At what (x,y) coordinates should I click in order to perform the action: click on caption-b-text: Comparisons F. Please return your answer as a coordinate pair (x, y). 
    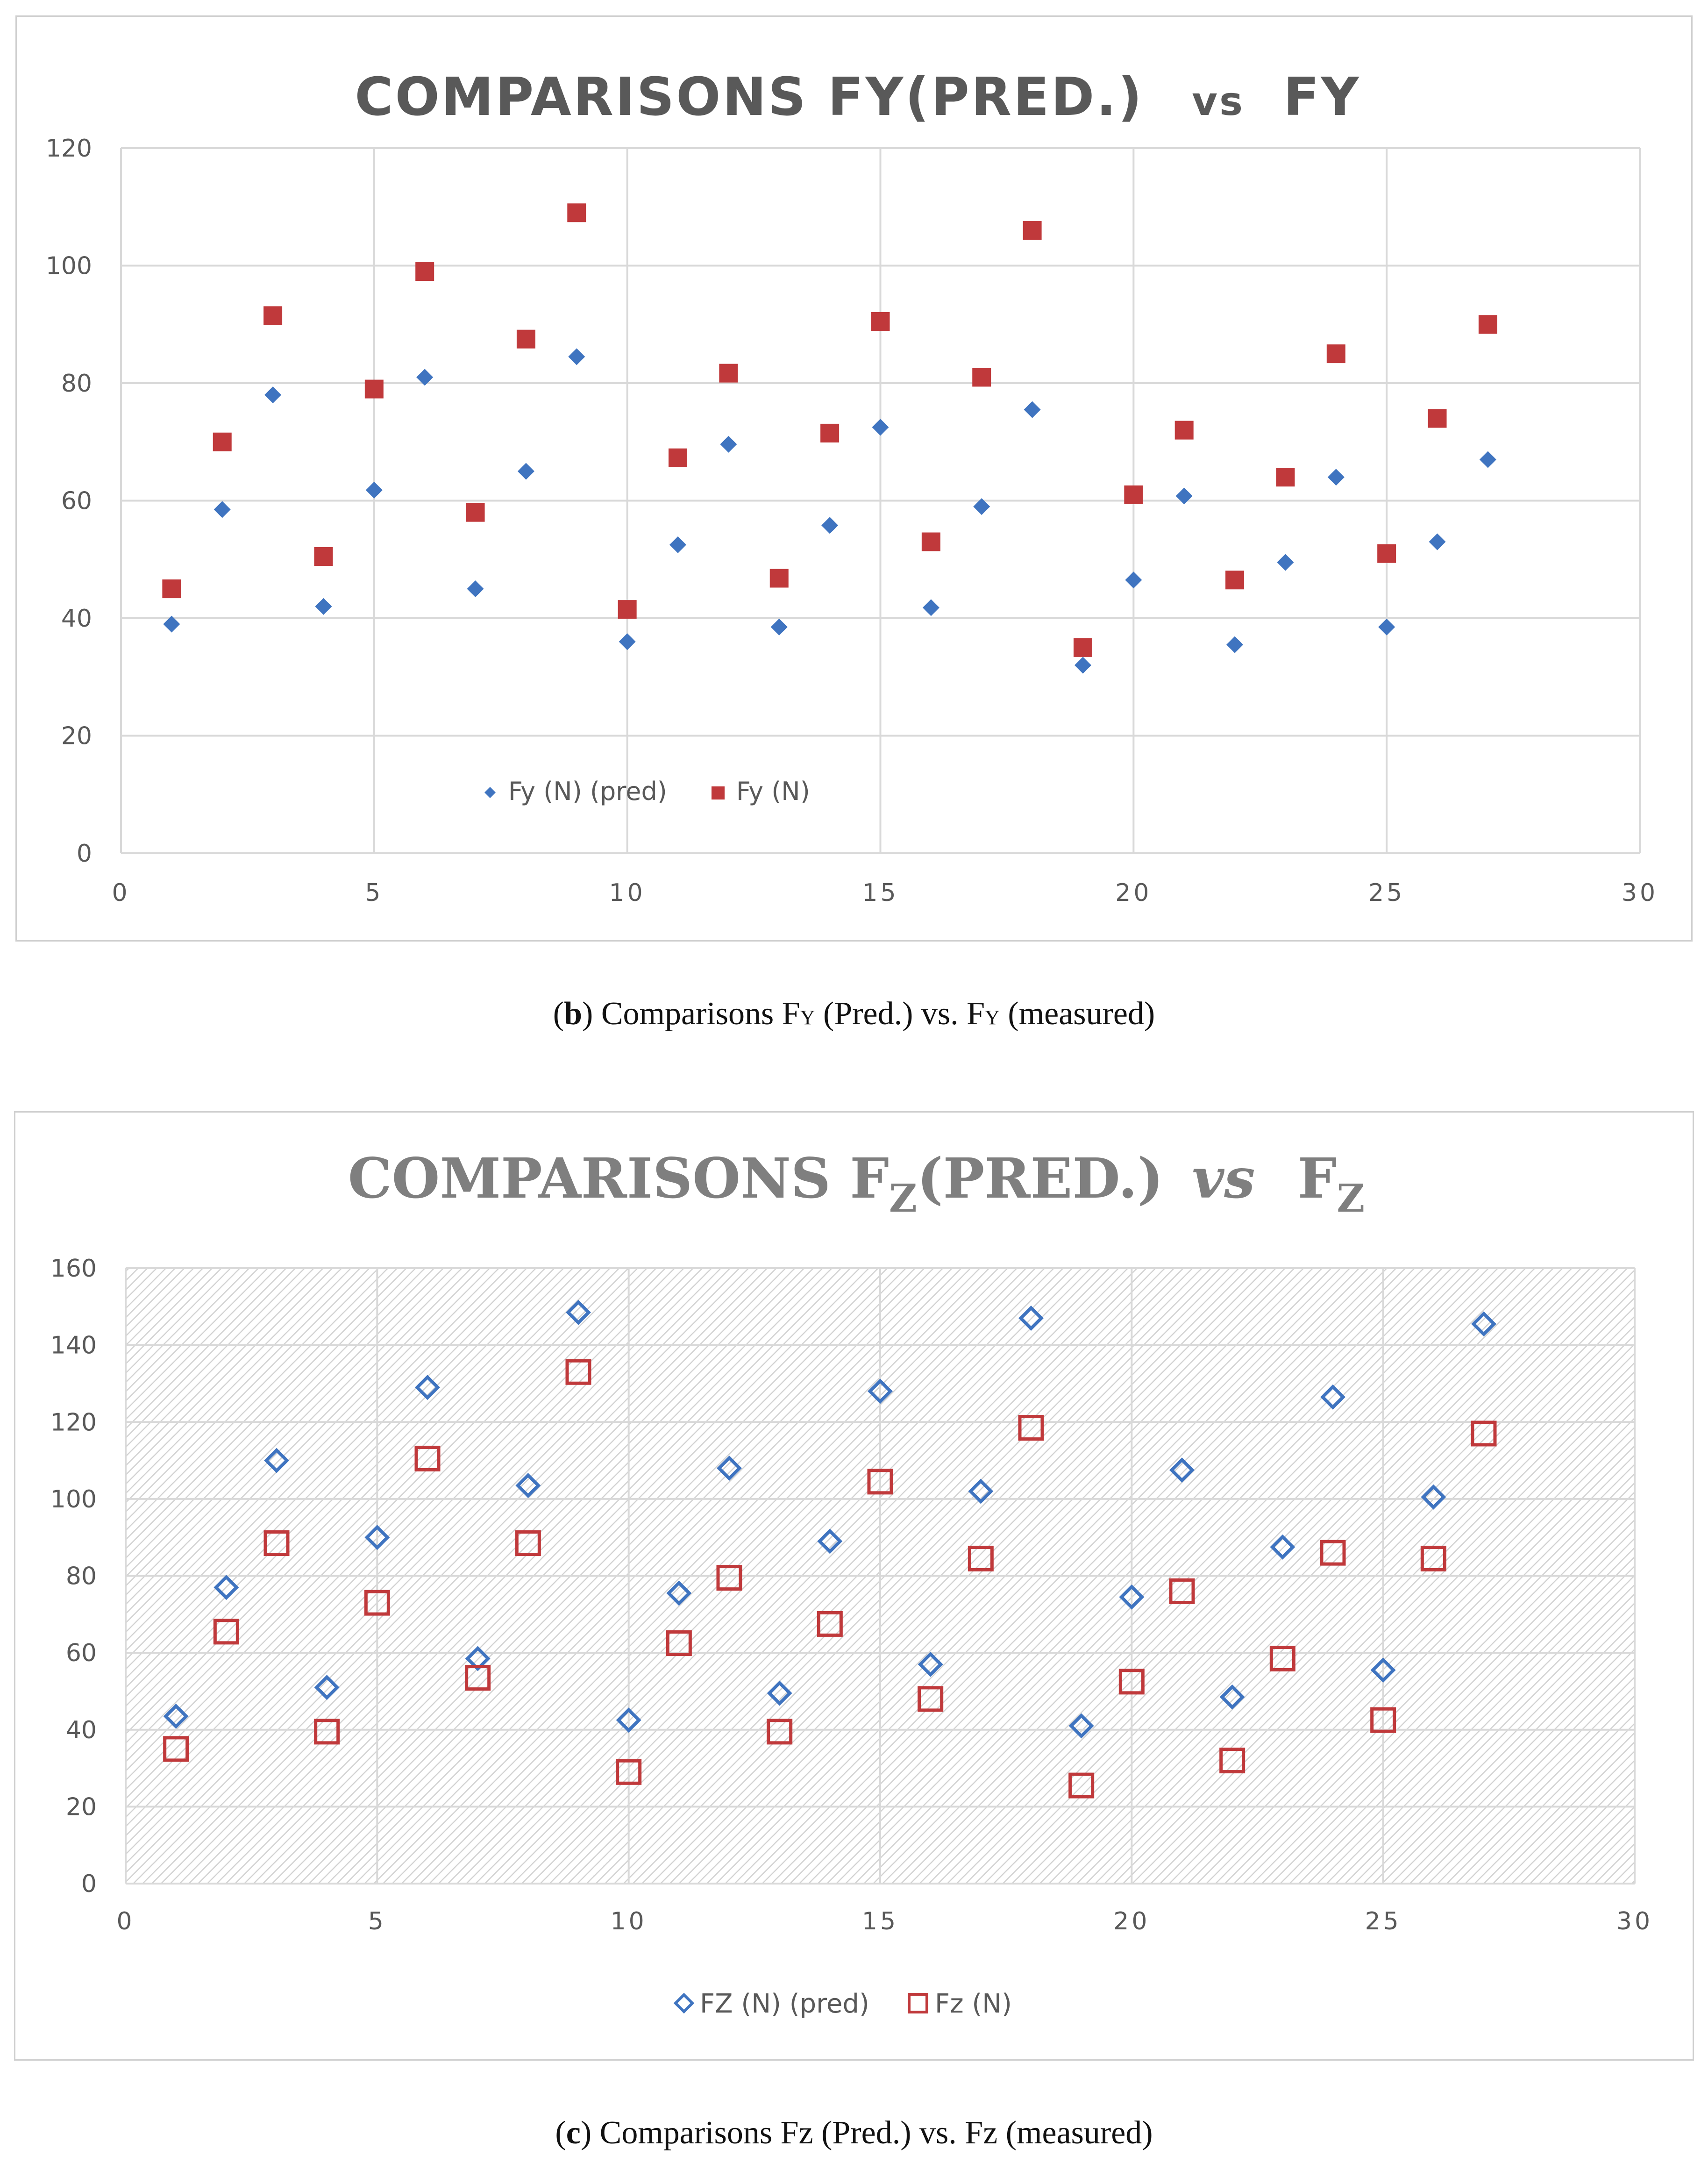
    Looking at the image, I should click on (697, 1014).